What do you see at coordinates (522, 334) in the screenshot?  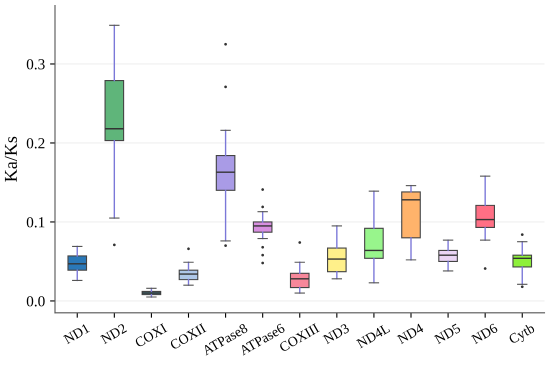 I see `x-tick-label: Cytb` at bounding box center [522, 334].